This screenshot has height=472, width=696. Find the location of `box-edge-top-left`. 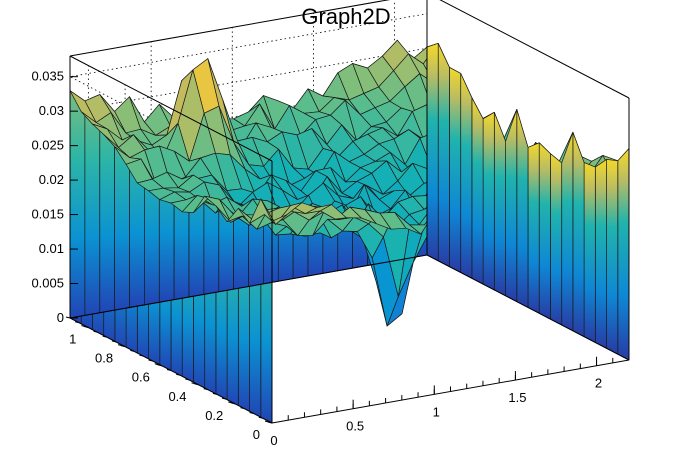

box-edge-top-left is located at coordinates (171, 108).